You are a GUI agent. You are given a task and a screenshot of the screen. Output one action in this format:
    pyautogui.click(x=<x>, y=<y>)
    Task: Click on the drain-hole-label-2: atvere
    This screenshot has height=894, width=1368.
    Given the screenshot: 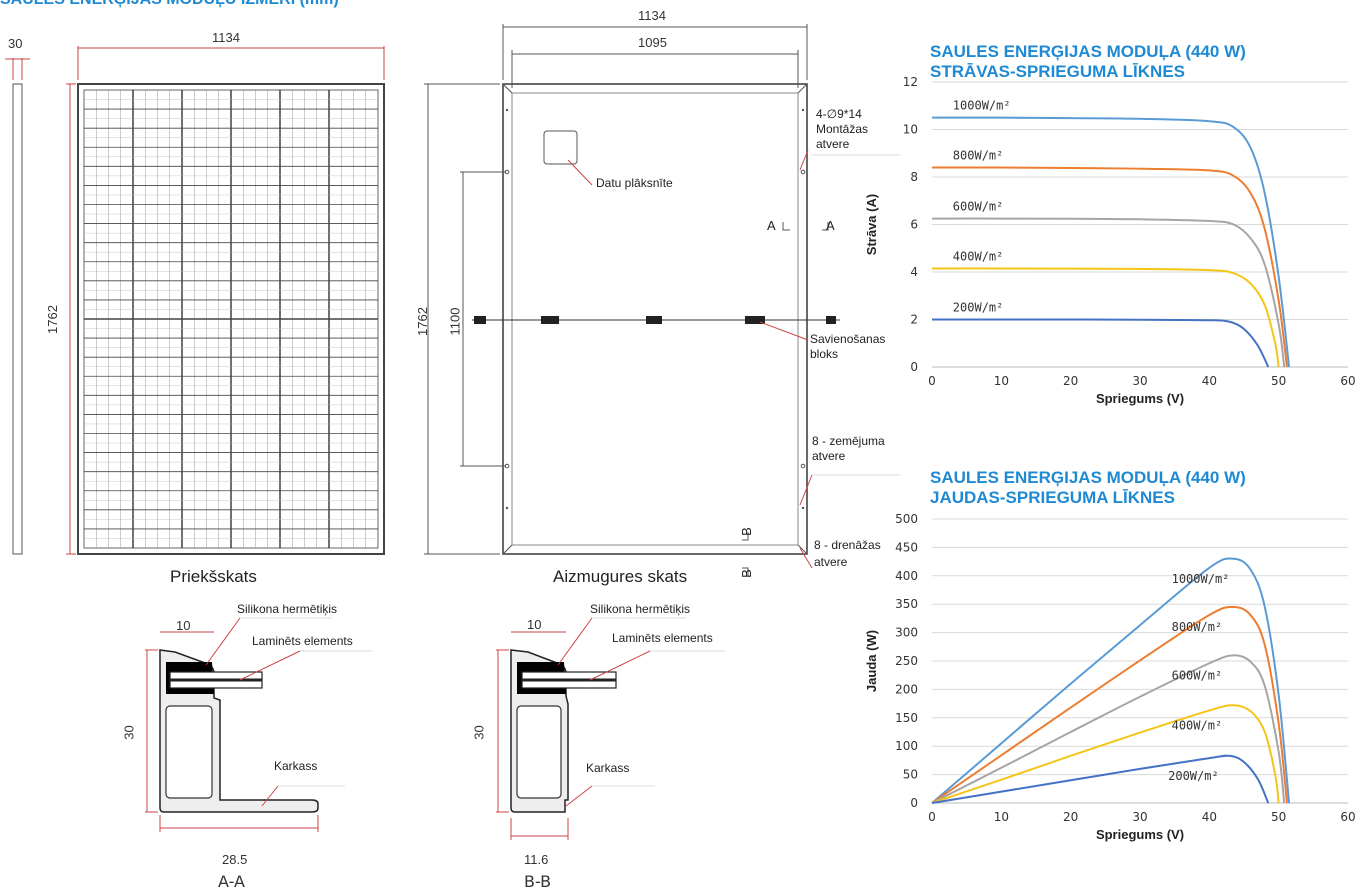 What is the action you would take?
    pyautogui.click(x=831, y=562)
    